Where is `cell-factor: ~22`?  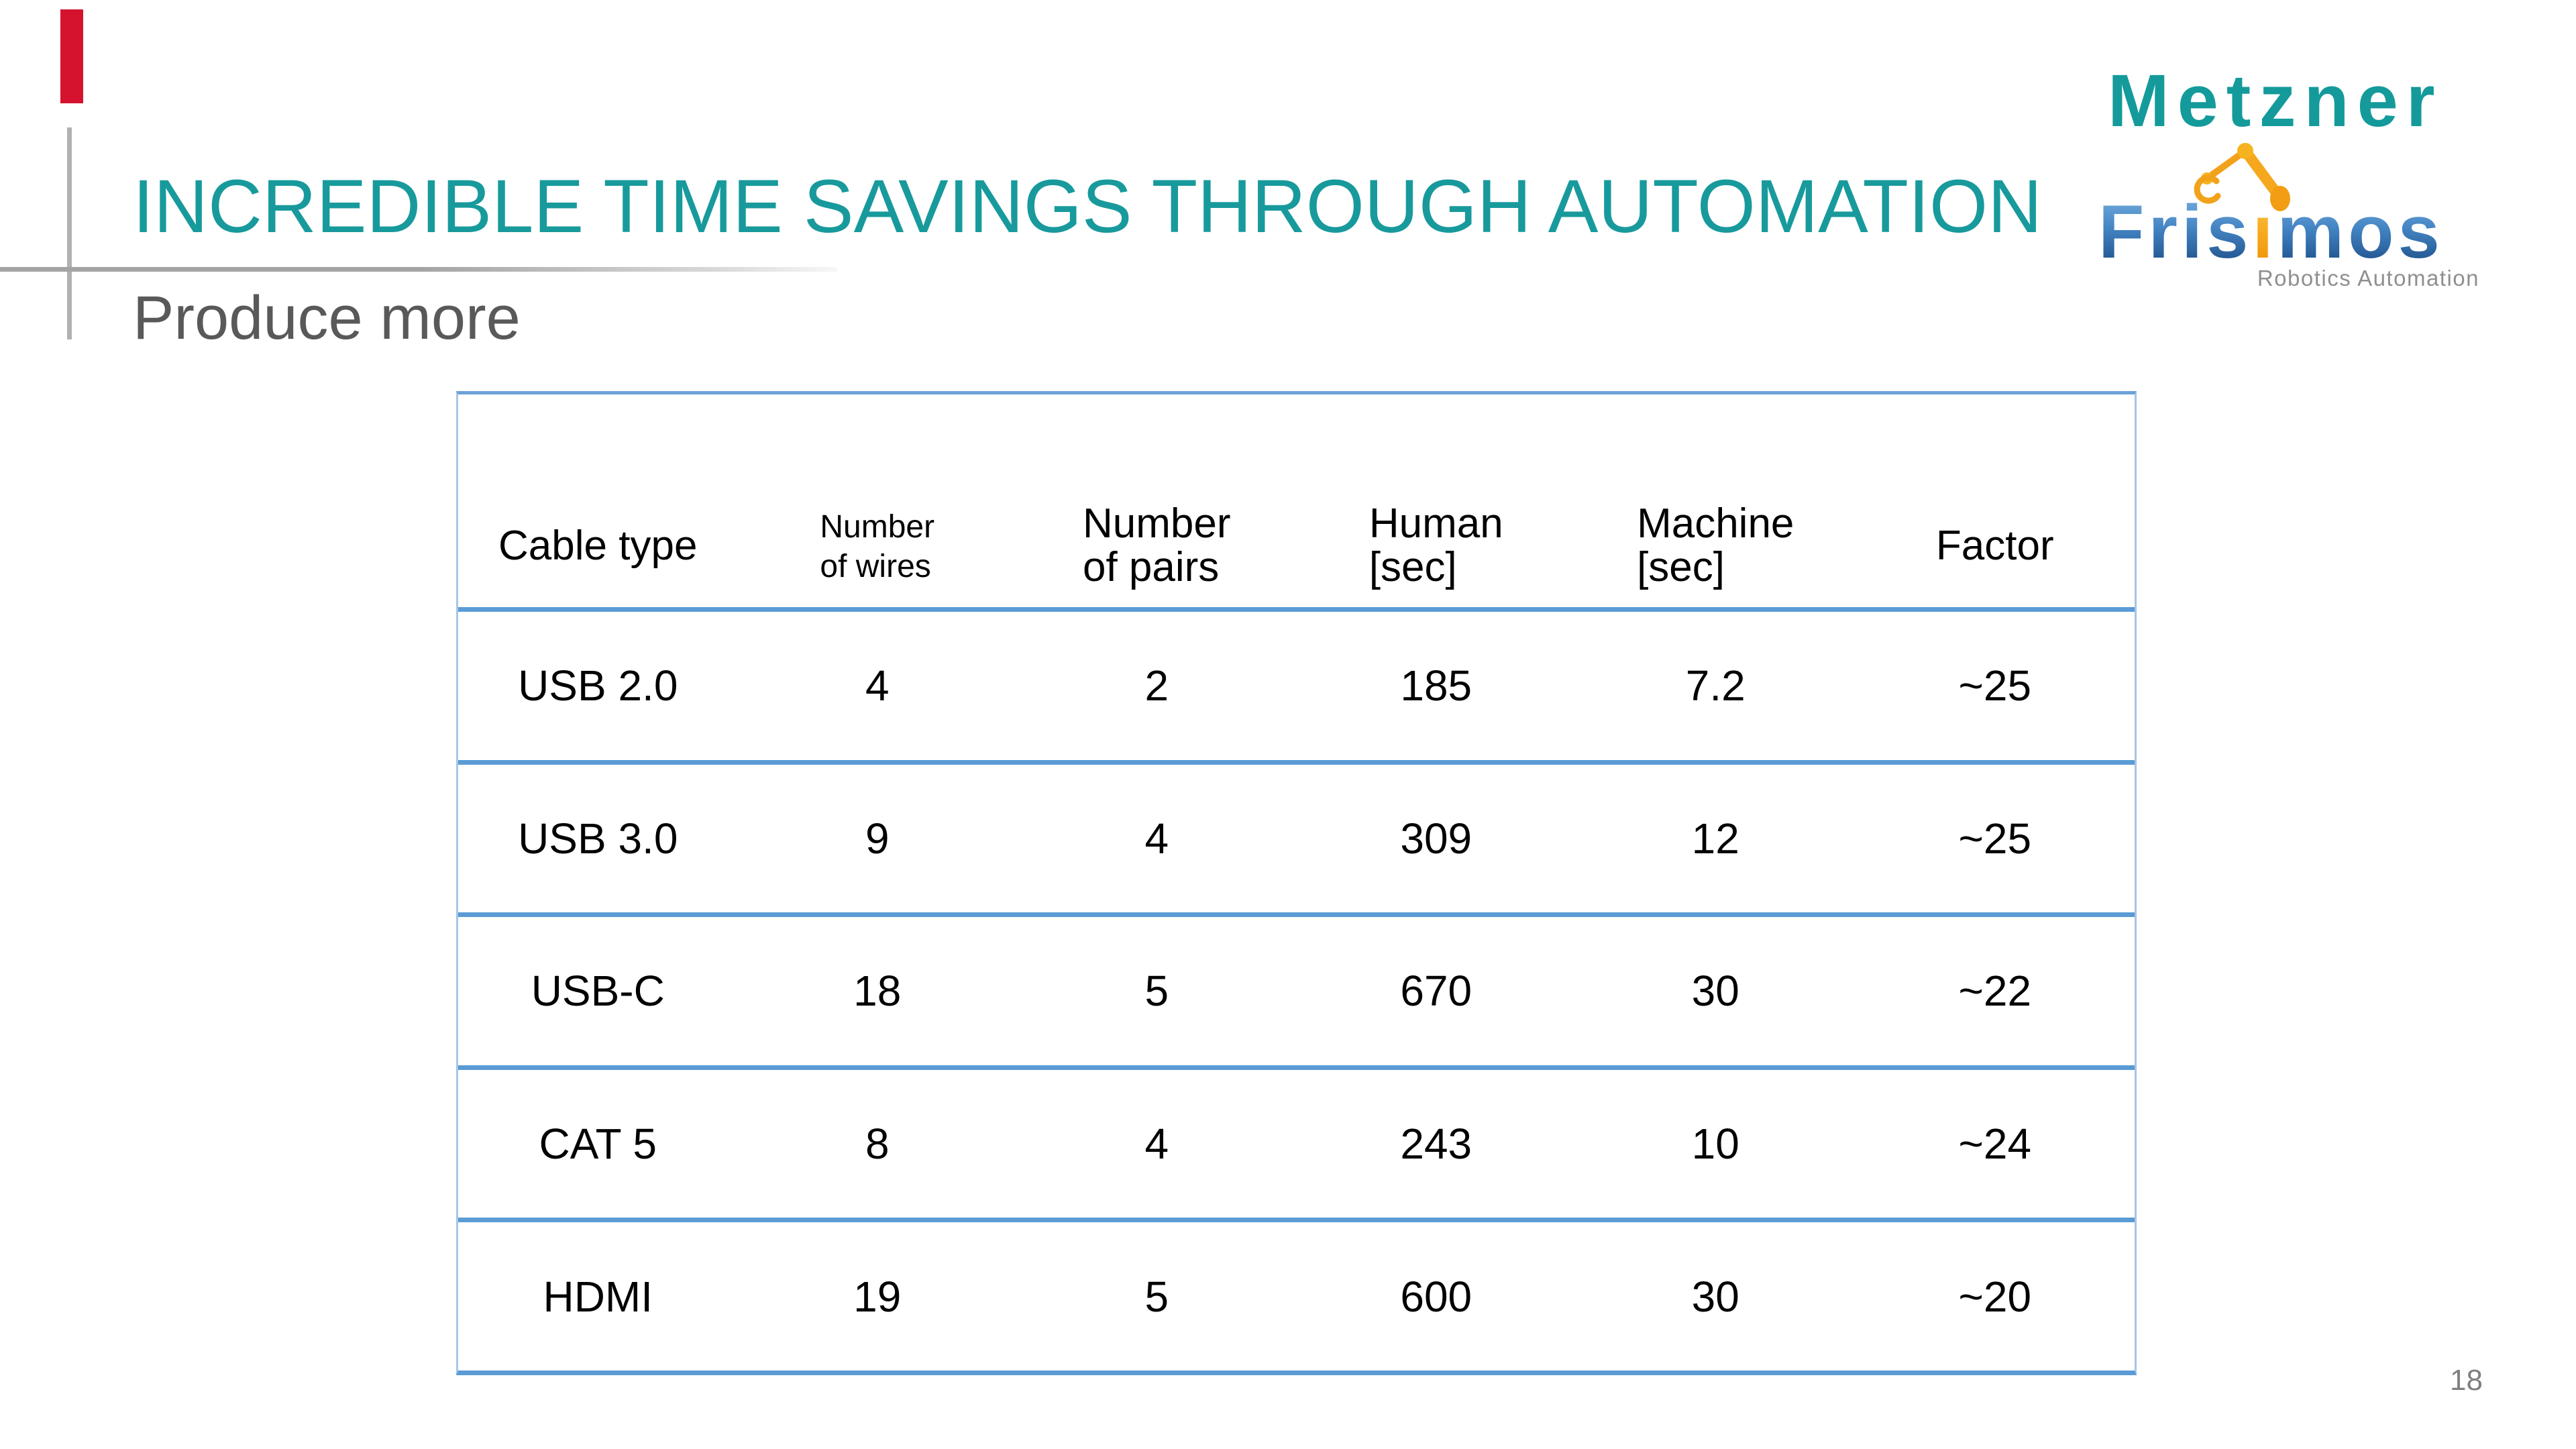 cell-factor: ~22 is located at coordinates (1995, 991).